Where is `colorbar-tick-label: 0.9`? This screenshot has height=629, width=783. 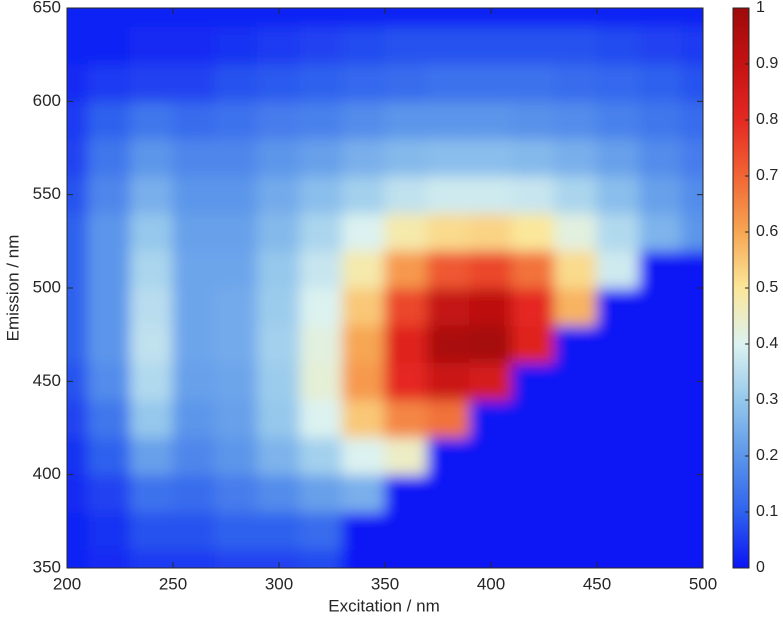
colorbar-tick-label: 0.9 is located at coordinates (767, 63).